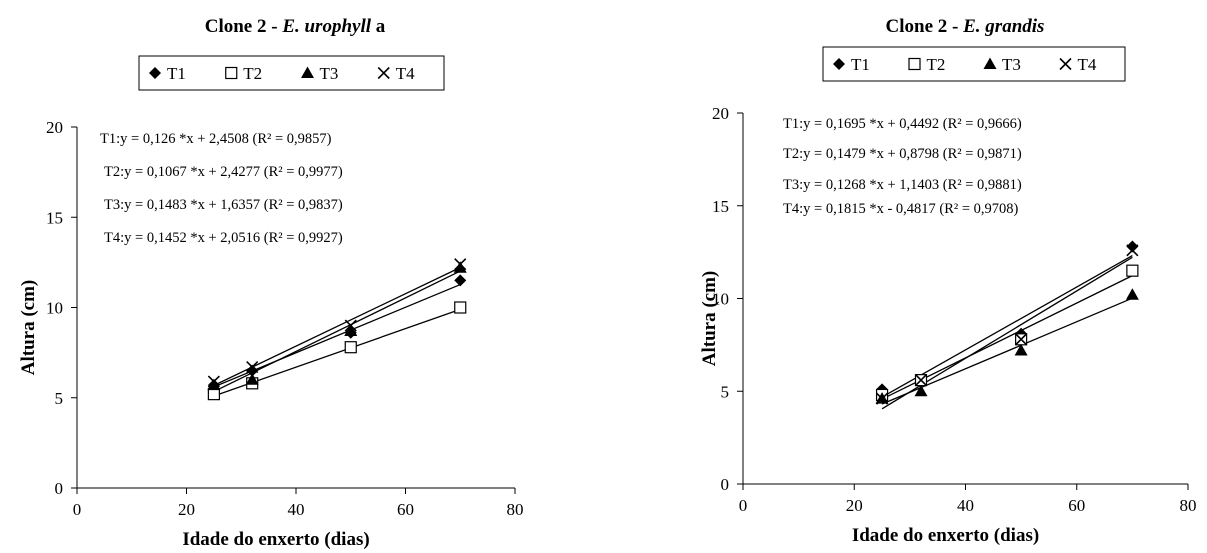 The image size is (1207, 553). Describe the element at coordinates (223, 172) in the screenshot. I see `equation-t2: T2:y = 0,1067 *x + 2,4277 (R² = 0,9977)` at that location.